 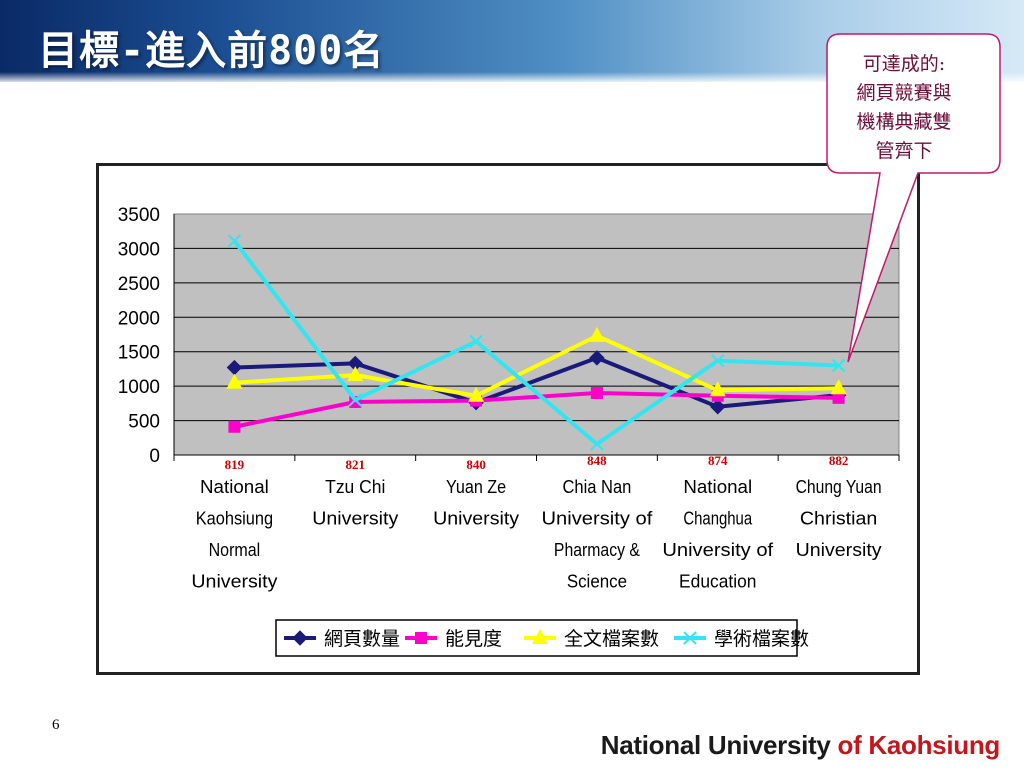 I want to click on footer-text-accent: of Kaohsiung, so click(x=919, y=745).